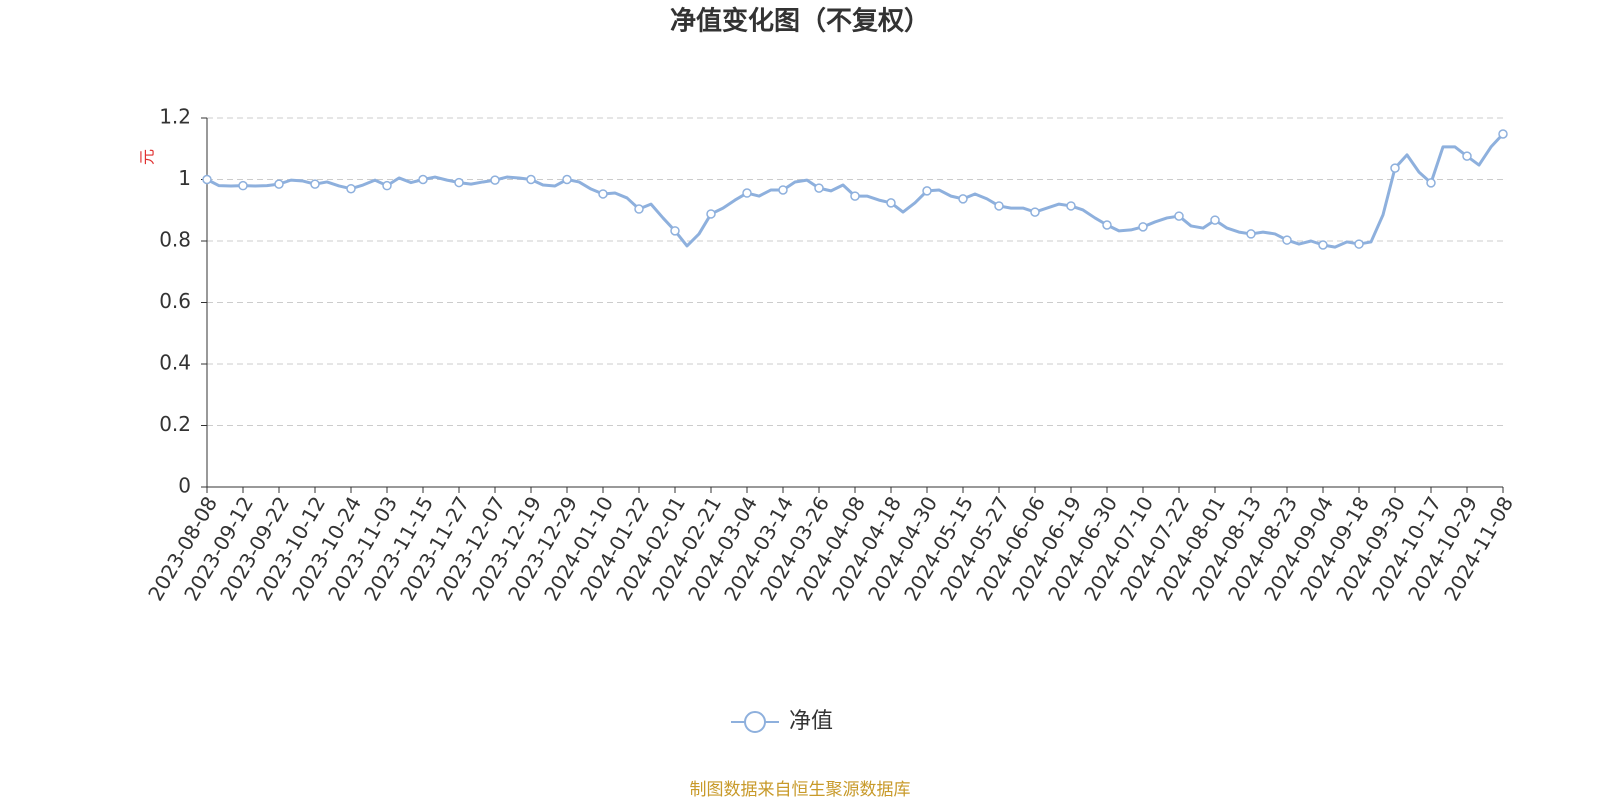 Image resolution: width=1600 pixels, height=804 pixels. I want to click on y-tick-label: 0.2, so click(175, 424).